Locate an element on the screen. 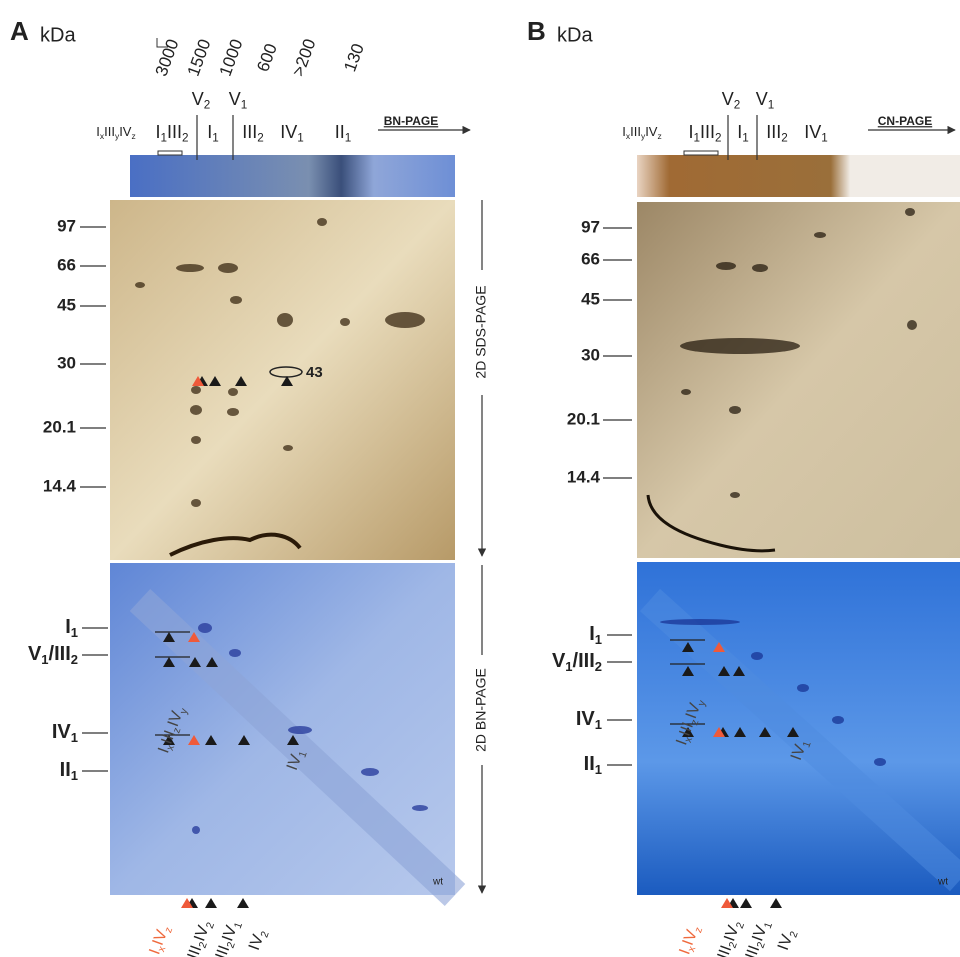 This screenshot has height=957, width=960. panel-letter: A is located at coordinates (19, 31).